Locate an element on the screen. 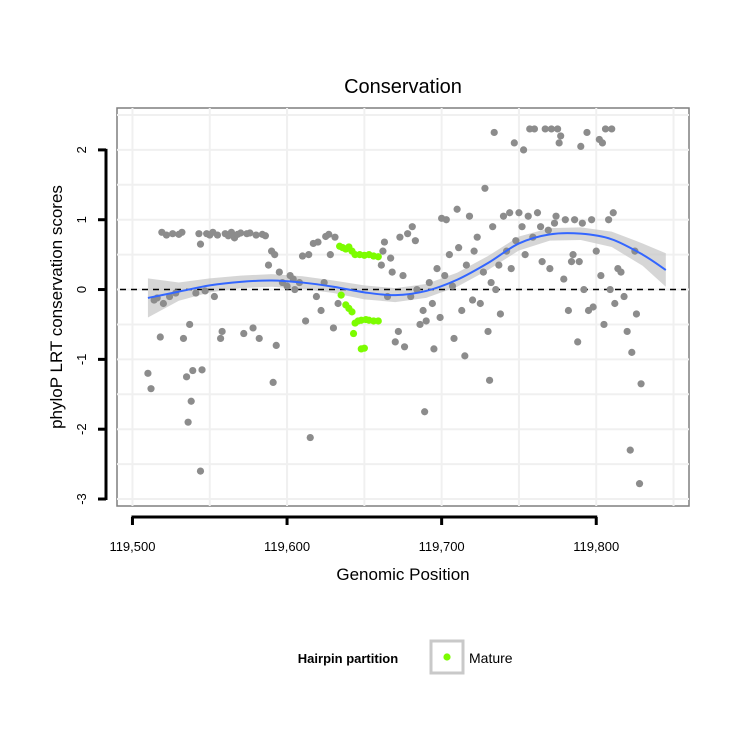 This screenshot has width=750, height=750. x-axis: 119,500 119,600 119,700 119,800 is located at coordinates (364, 534).